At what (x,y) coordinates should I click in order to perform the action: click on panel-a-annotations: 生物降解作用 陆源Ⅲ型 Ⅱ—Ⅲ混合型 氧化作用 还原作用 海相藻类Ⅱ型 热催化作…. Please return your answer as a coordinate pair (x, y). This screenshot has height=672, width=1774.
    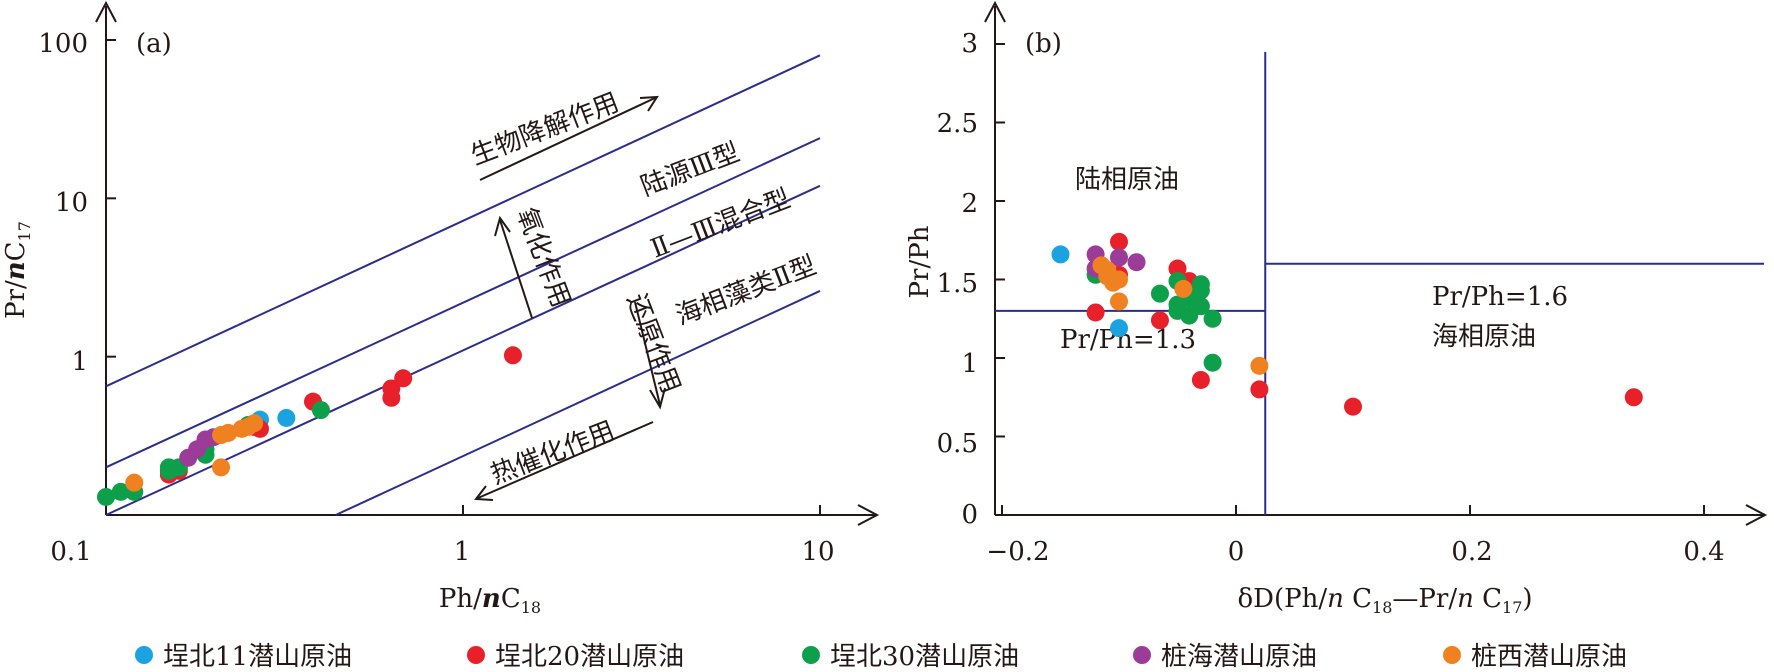
    Looking at the image, I should click on (644, 294).